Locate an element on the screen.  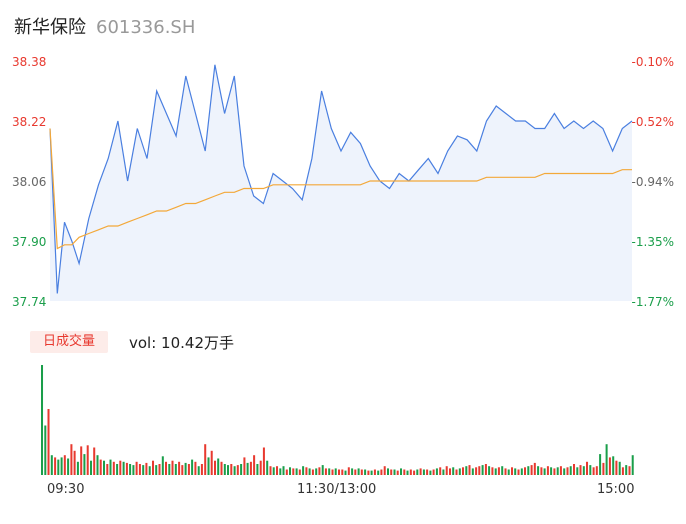
y-tick-left-1: 38.22 is located at coordinates (29, 122).